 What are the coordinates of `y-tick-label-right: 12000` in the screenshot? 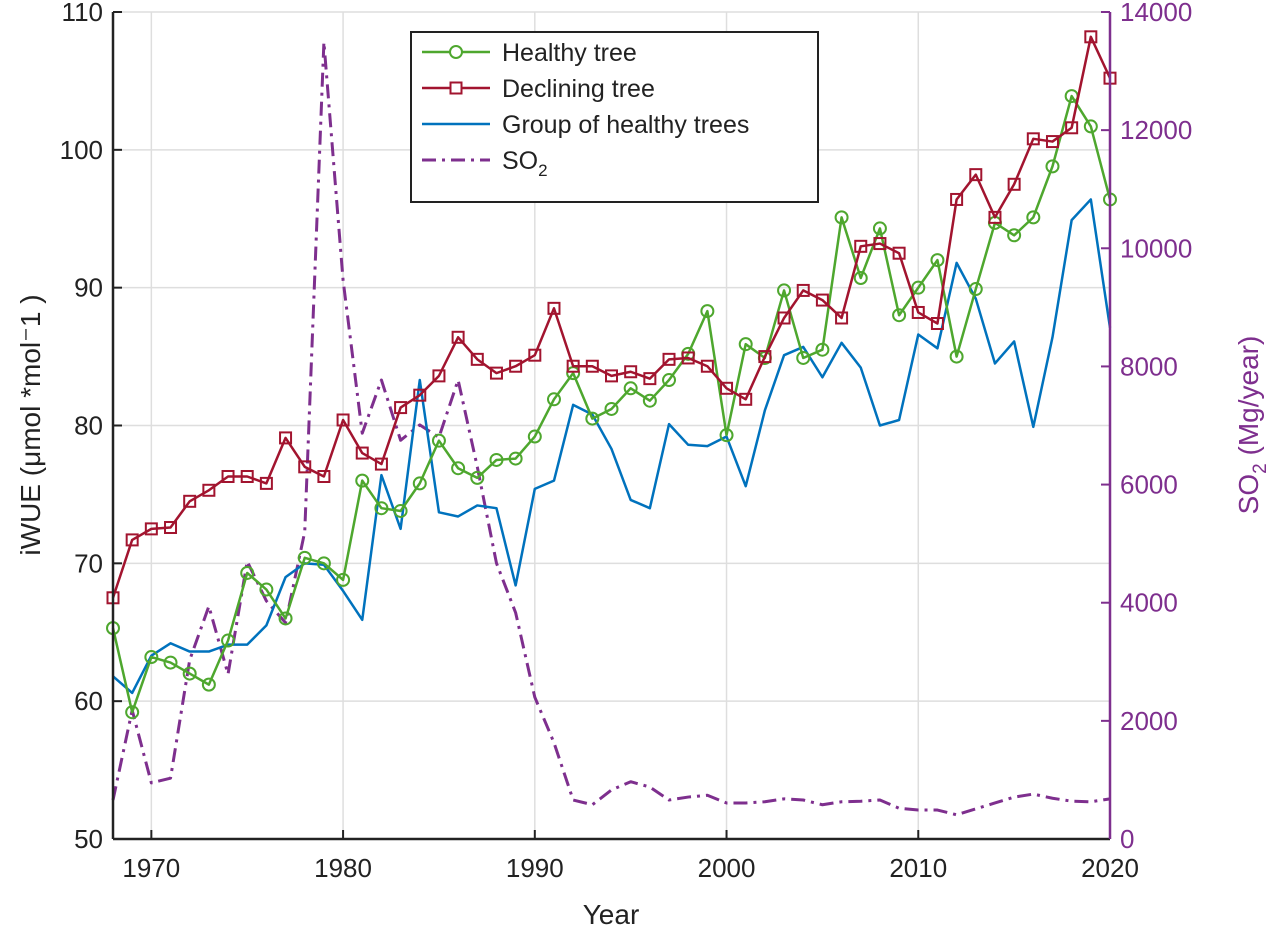 It's located at (1156, 130).